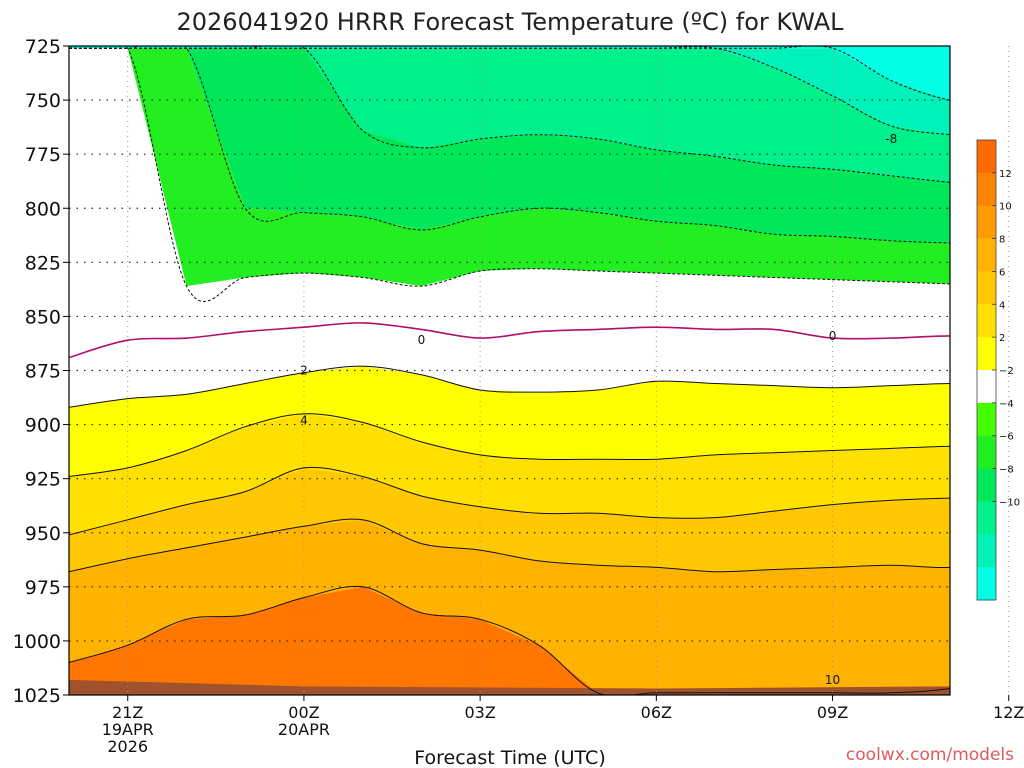 The width and height of the screenshot is (1024, 768). Describe the element at coordinates (1006, 404) in the screenshot. I see `colorbar-tick-label: −4` at that location.